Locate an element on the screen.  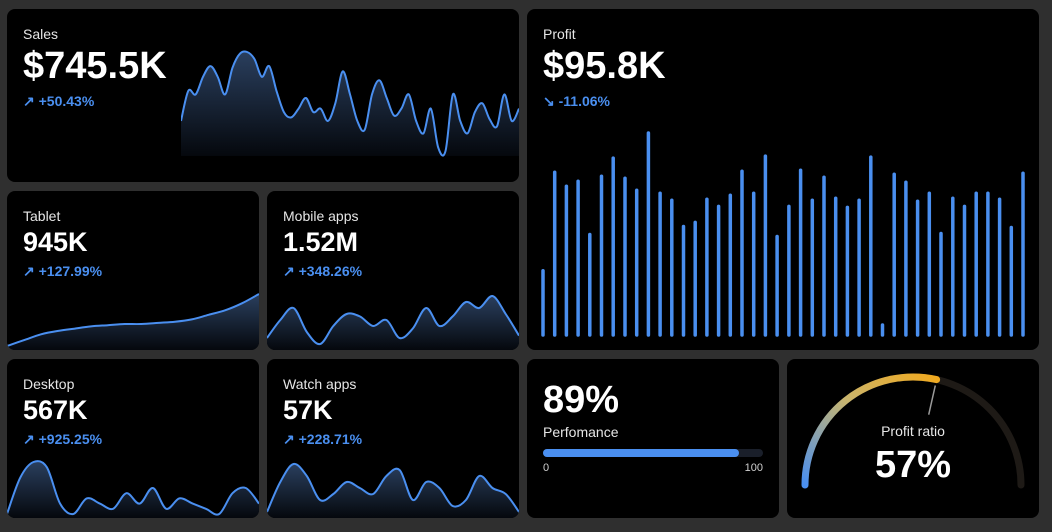
tablet-delta: ↗ +127.99% is located at coordinates (62, 271).